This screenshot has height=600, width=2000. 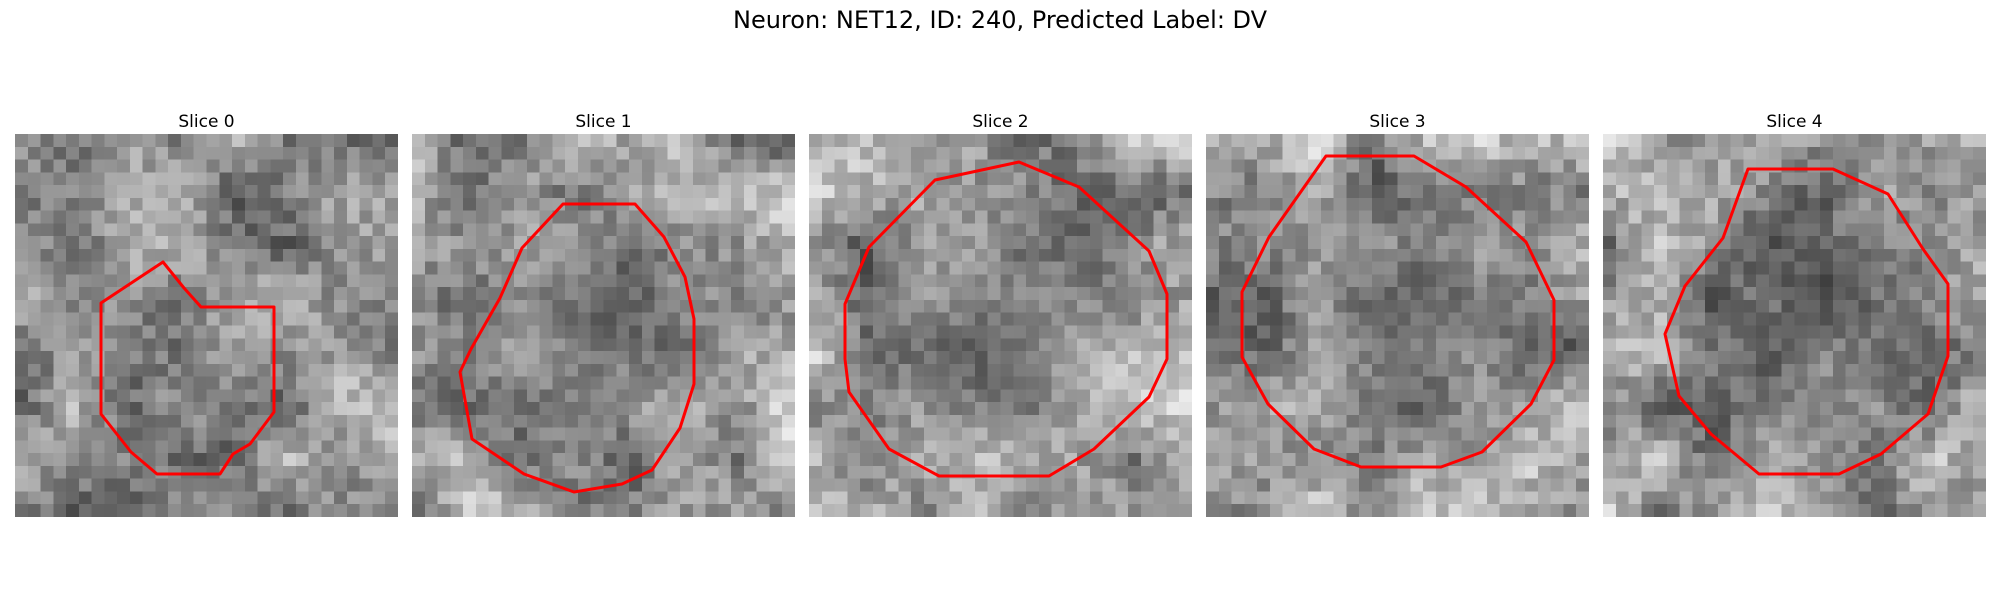 What do you see at coordinates (1794, 122) in the screenshot?
I see `slice-title: Slice 4` at bounding box center [1794, 122].